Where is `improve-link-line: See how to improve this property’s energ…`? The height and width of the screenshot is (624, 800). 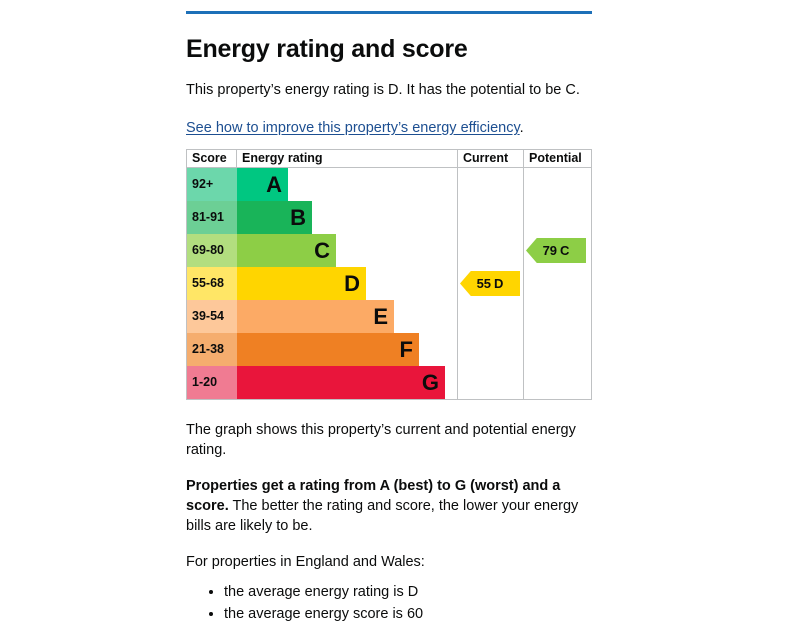
improve-link-line: See how to improve this property’s energ… is located at coordinates (389, 128).